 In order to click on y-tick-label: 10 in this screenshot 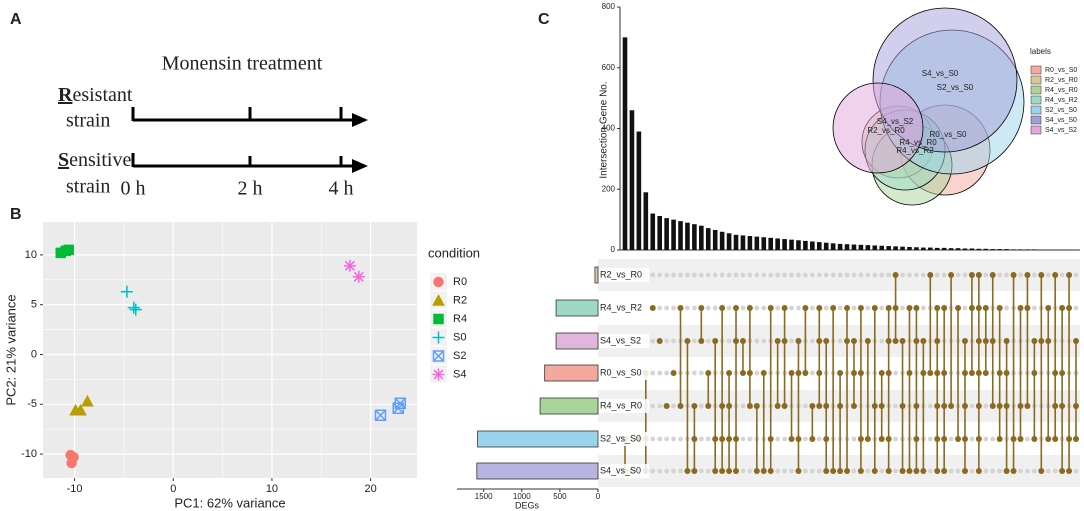, I will do `click(31, 255)`.